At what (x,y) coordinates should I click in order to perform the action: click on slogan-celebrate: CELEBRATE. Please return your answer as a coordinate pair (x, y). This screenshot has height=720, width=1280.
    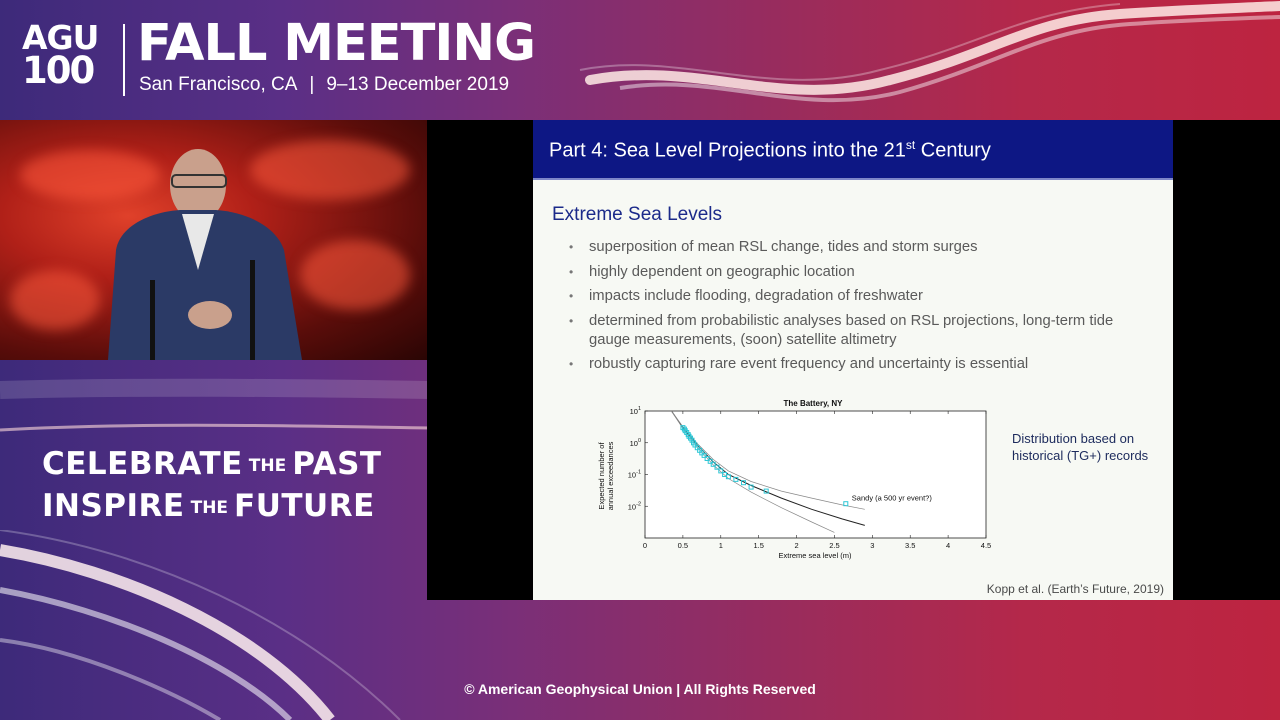
    Looking at the image, I should click on (142, 464).